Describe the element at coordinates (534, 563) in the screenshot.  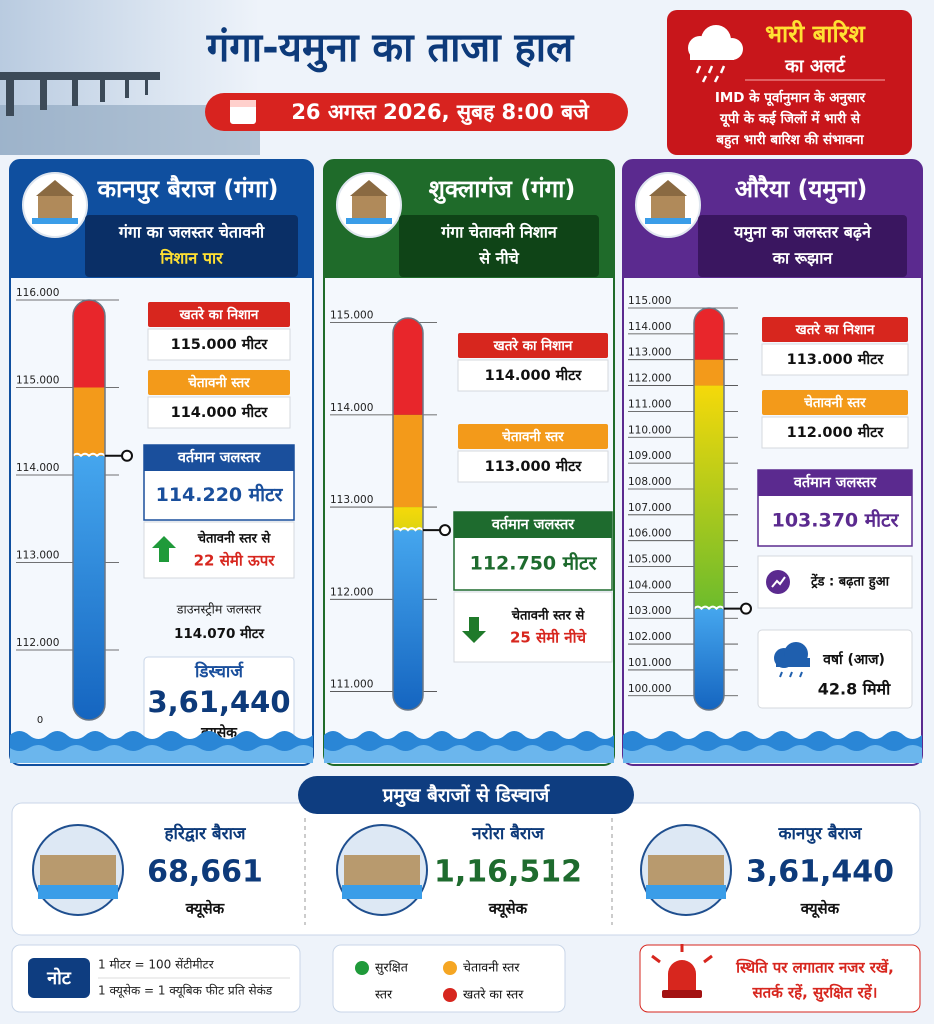
I see `current-value: 112.750 मीटर` at that location.